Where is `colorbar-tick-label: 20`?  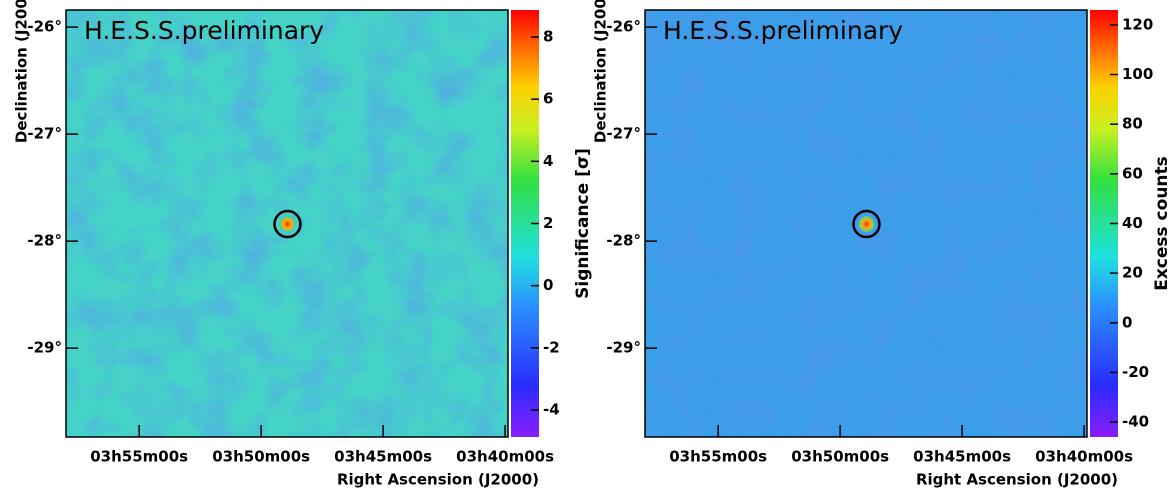
colorbar-tick-label: 20 is located at coordinates (1132, 273).